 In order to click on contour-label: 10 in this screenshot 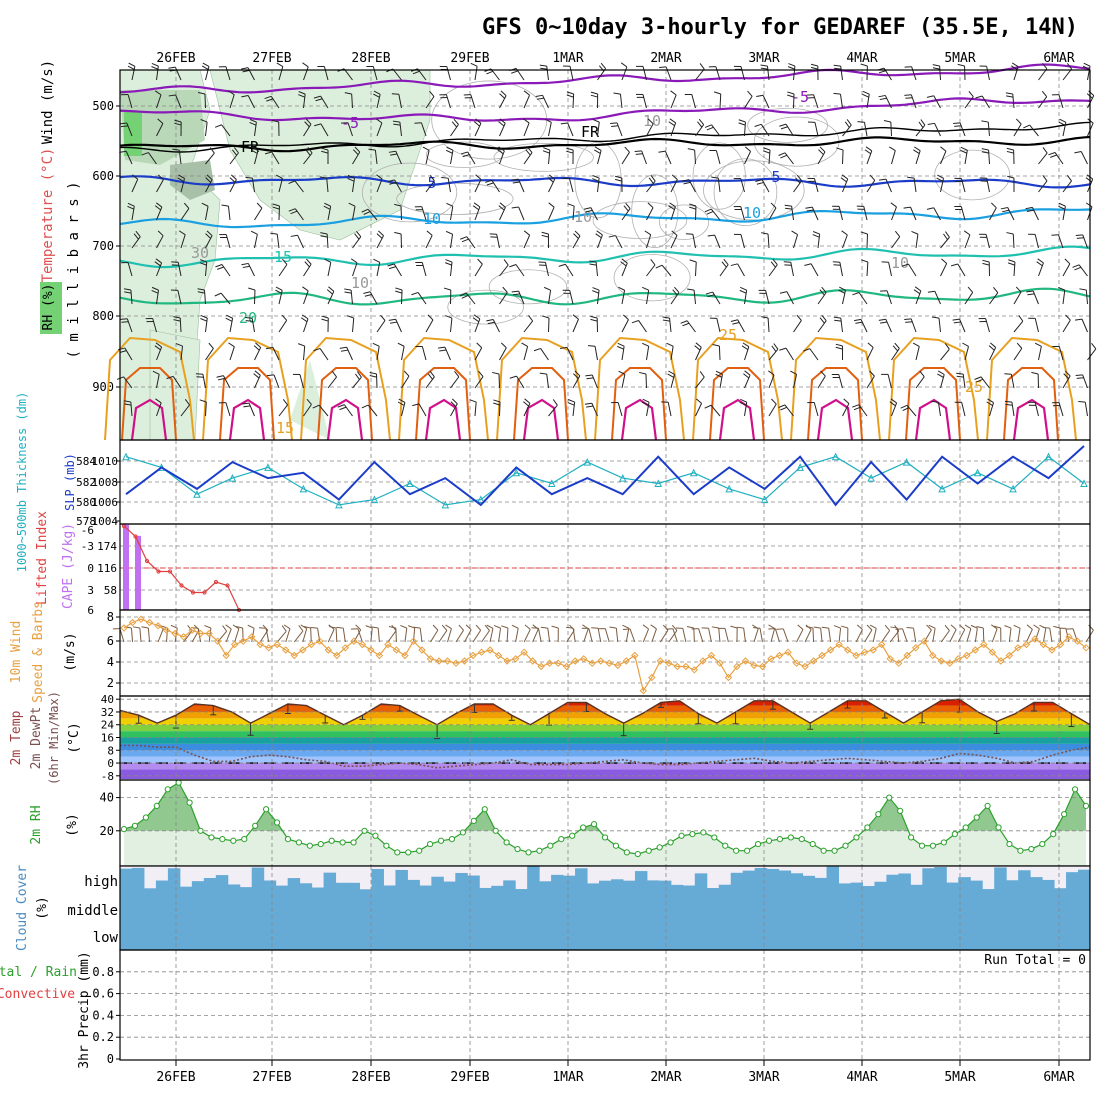, I will do `click(432, 219)`.